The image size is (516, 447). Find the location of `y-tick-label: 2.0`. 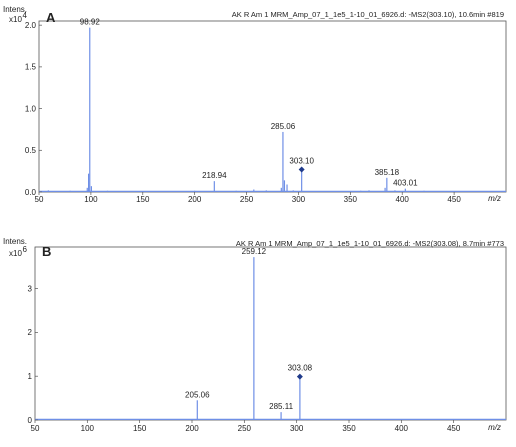

y-tick-label: 2.0 is located at coordinates (31, 25).